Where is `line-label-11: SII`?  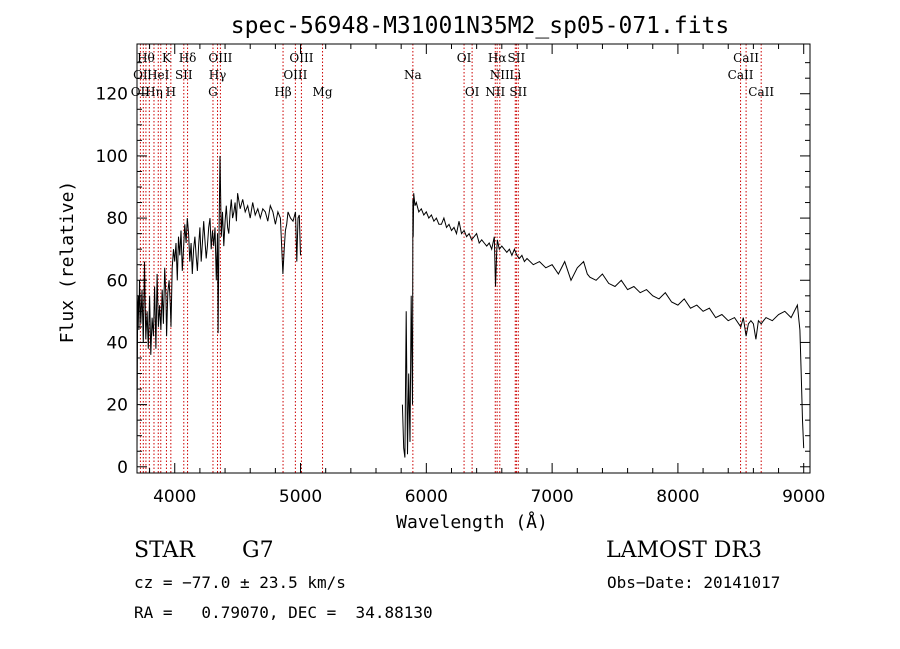 line-label-11: SII is located at coordinates (184, 75).